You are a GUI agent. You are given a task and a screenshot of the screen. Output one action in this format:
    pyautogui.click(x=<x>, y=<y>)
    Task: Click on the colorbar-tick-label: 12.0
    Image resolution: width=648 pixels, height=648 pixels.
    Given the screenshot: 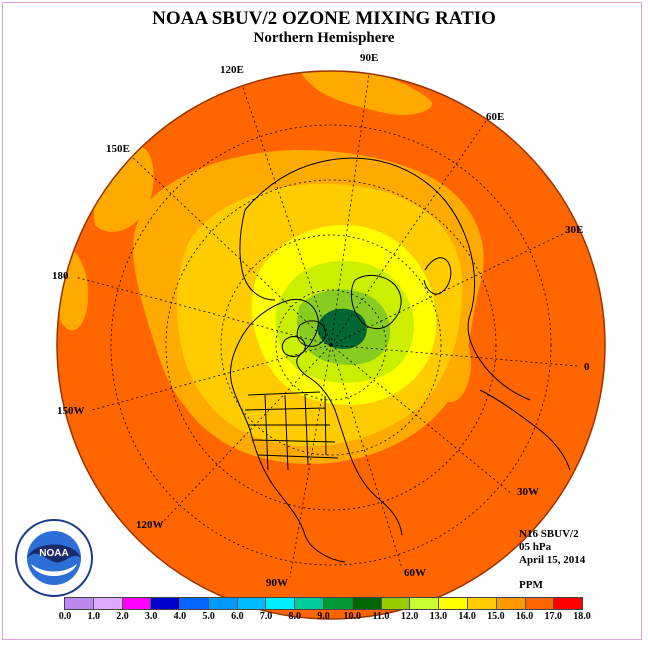 What is the action you would take?
    pyautogui.click(x=409, y=616)
    